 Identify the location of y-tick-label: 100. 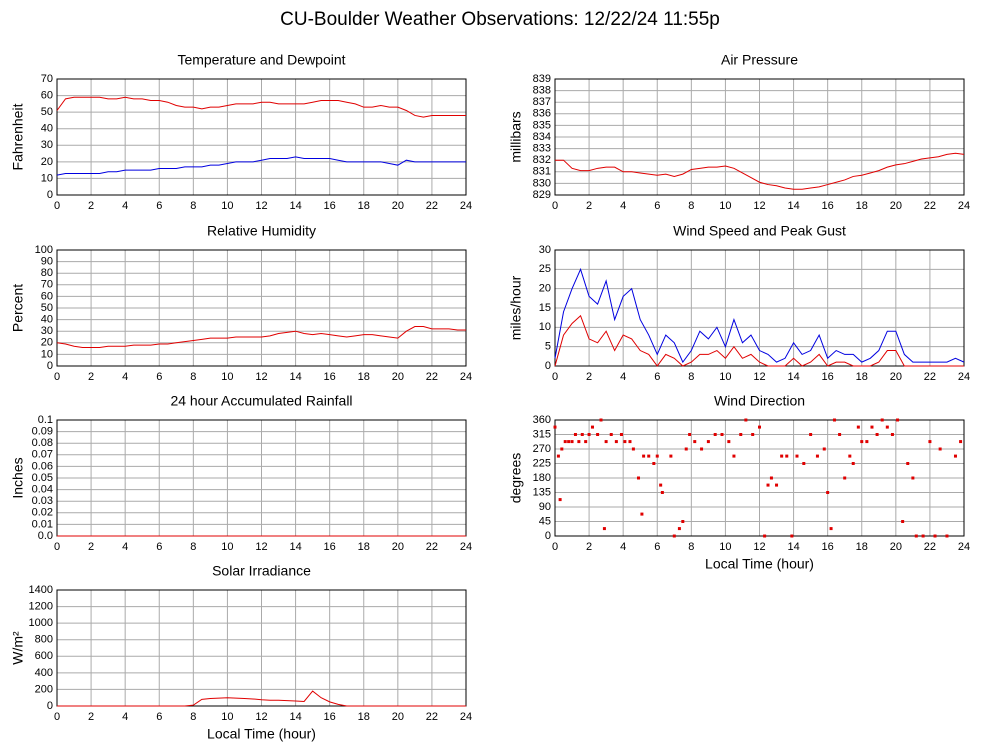
(44, 250).